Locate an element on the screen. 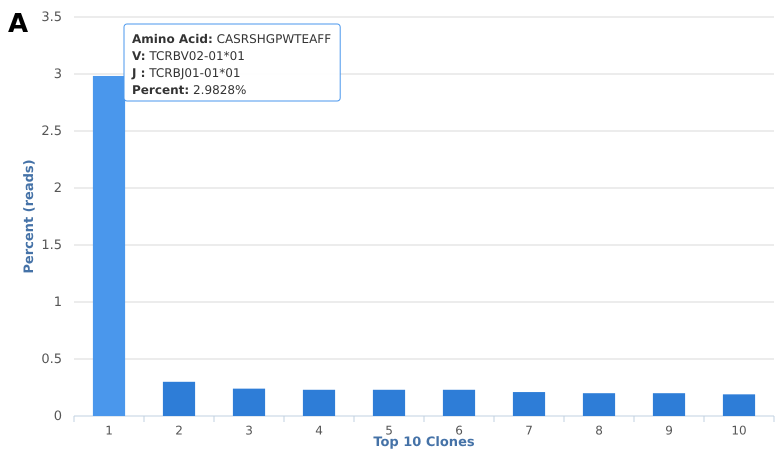 The width and height of the screenshot is (777, 453). y-tick-label: 1.5 is located at coordinates (51, 246).